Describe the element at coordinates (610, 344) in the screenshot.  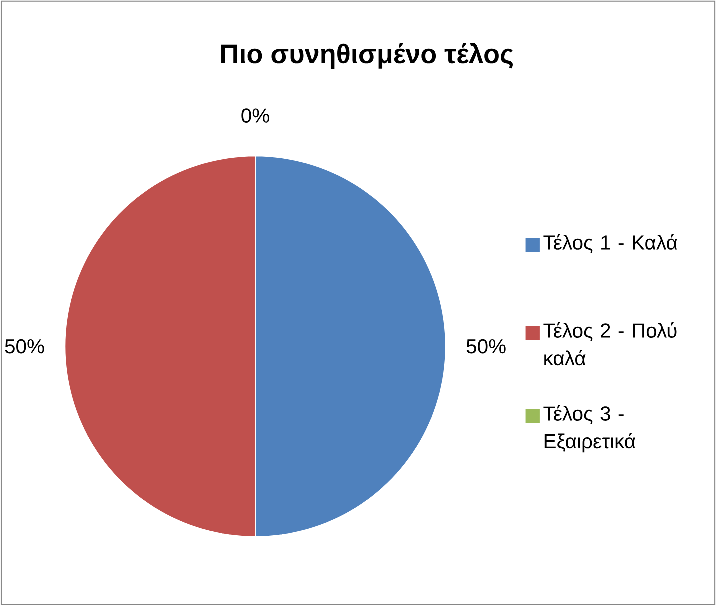
I see `legend-label: Τέλος 2 - Πολύ καλά` at that location.